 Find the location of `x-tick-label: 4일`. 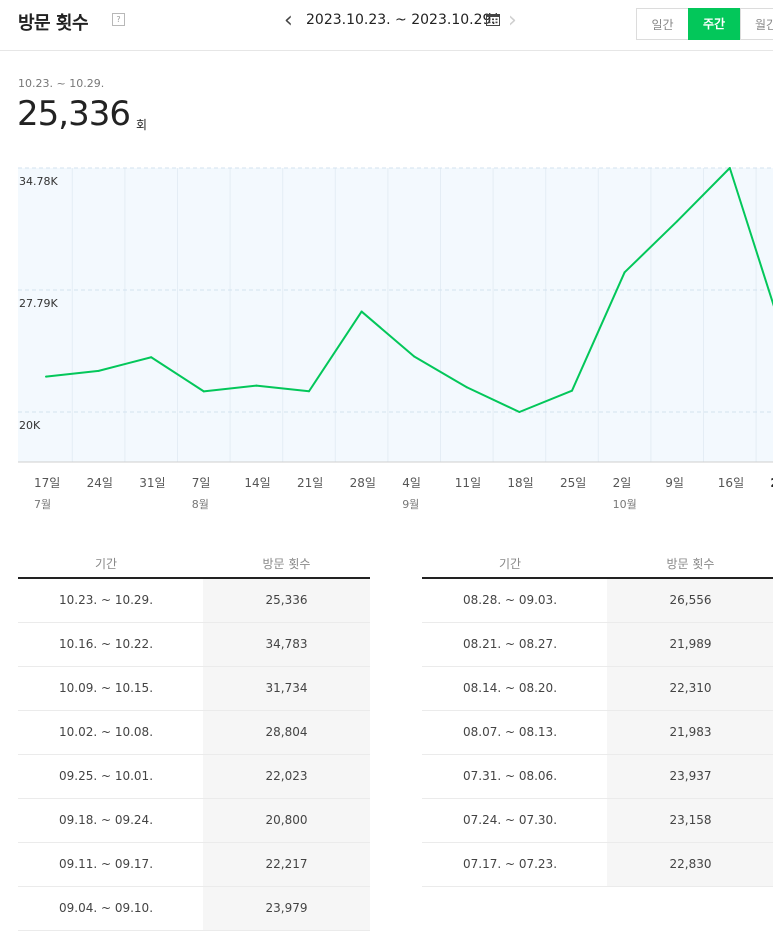

x-tick-label: 4일 is located at coordinates (411, 483).